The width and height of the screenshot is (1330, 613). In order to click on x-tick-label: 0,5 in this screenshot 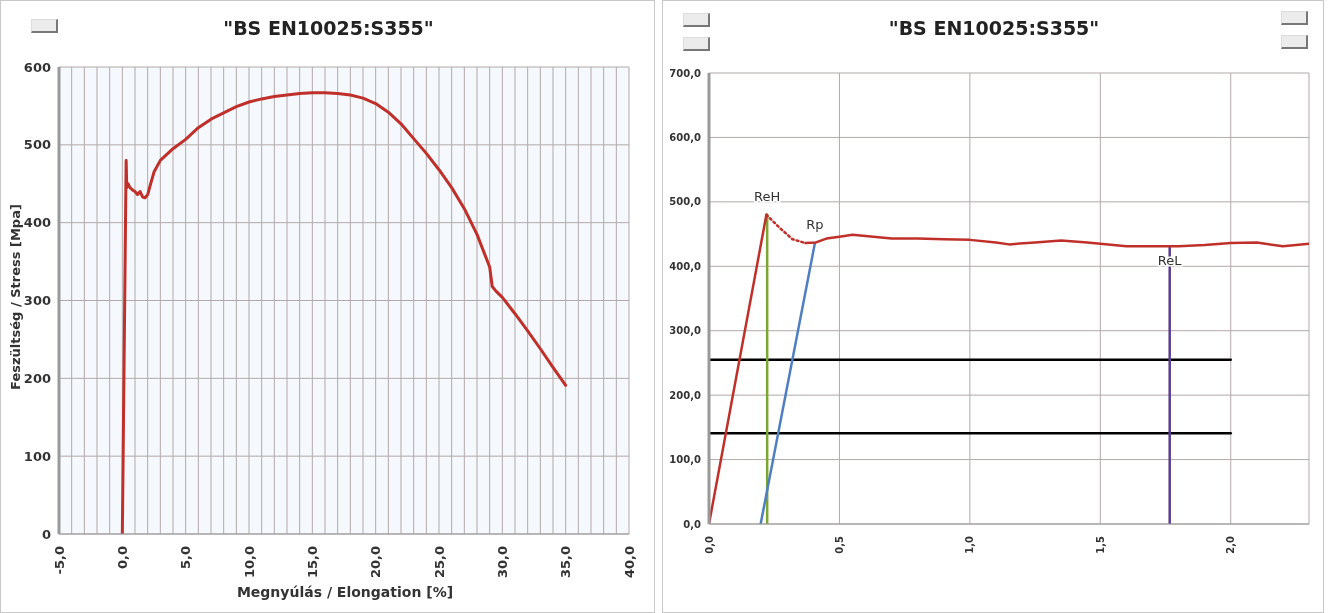, I will do `click(839, 544)`.